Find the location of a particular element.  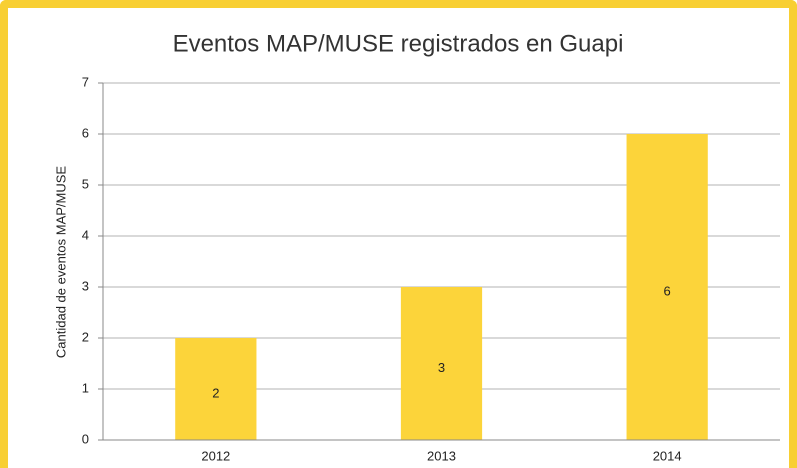

x-tick-label: 2014 is located at coordinates (667, 455).